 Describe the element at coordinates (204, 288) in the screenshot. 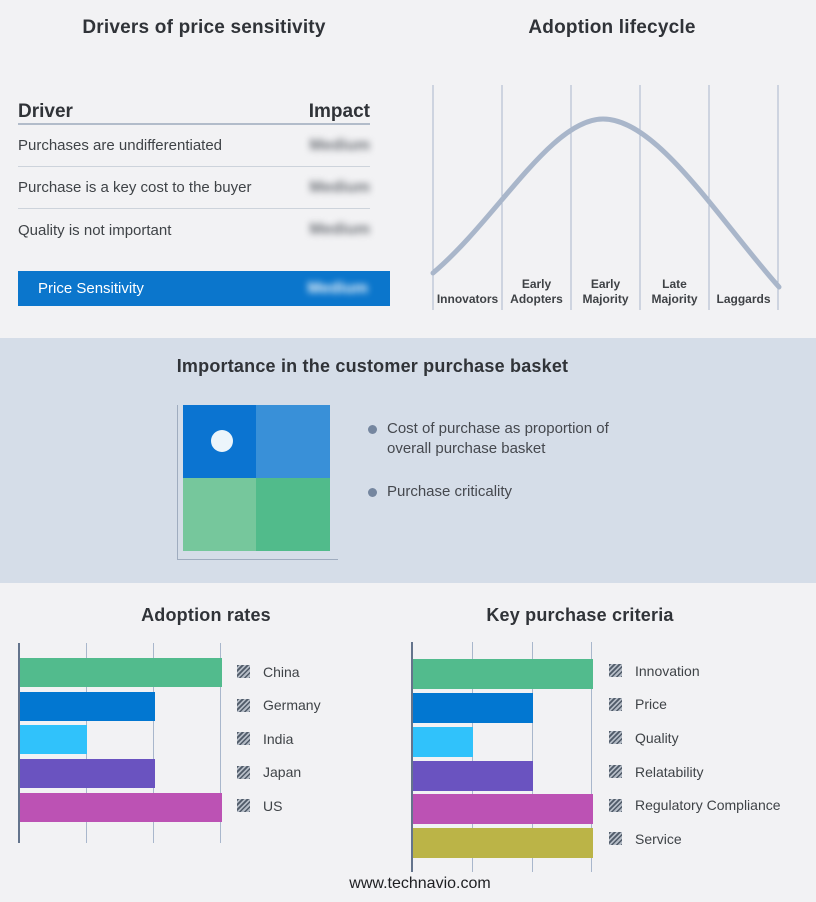

I see `price-sensitivity-summary-bar: Price Sensitivity Medium` at that location.